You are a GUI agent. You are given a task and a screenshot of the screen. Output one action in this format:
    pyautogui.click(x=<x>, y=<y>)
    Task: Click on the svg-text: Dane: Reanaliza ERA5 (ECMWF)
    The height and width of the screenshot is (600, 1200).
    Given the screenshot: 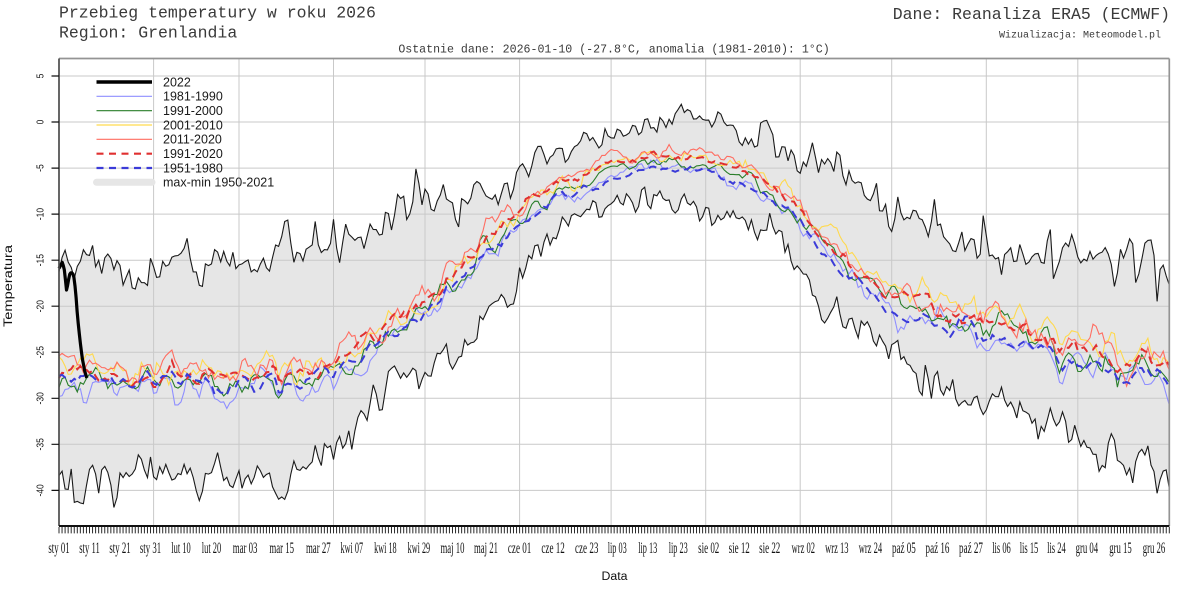 What is the action you would take?
    pyautogui.click(x=1031, y=14)
    